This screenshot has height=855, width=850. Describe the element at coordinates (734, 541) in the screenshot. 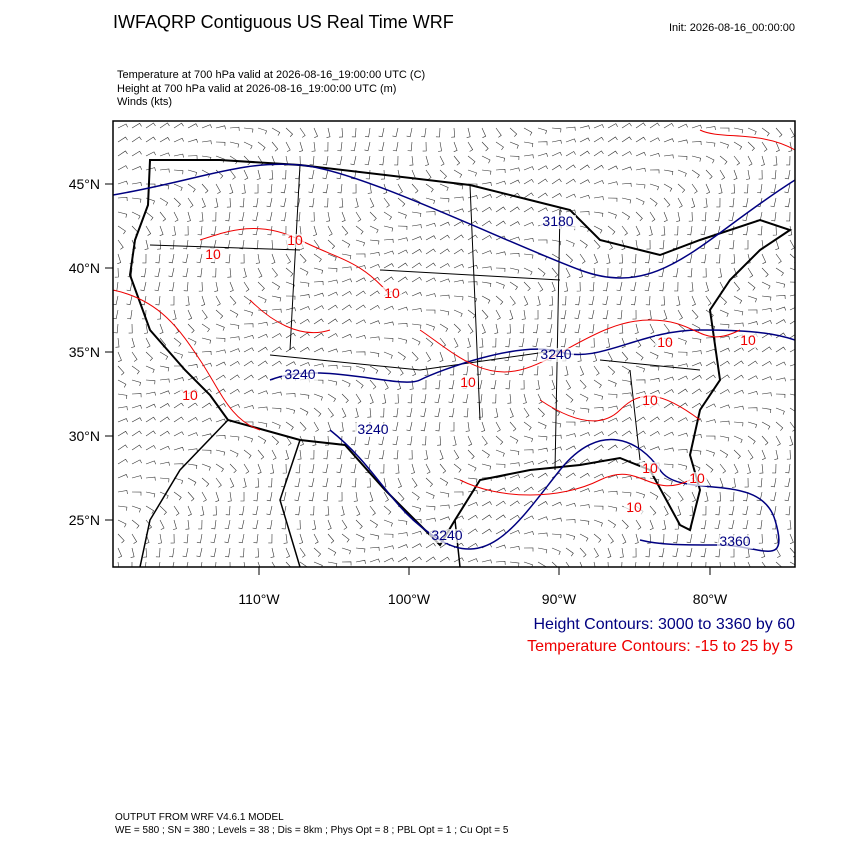

I see `height-label: 3360` at that location.